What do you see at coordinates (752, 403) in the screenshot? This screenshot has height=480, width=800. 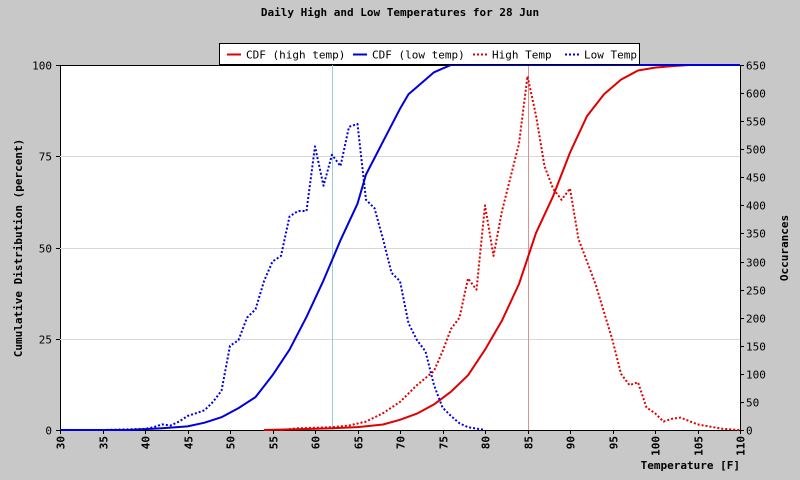 I see `y2-tick-label-1: 50` at bounding box center [752, 403].